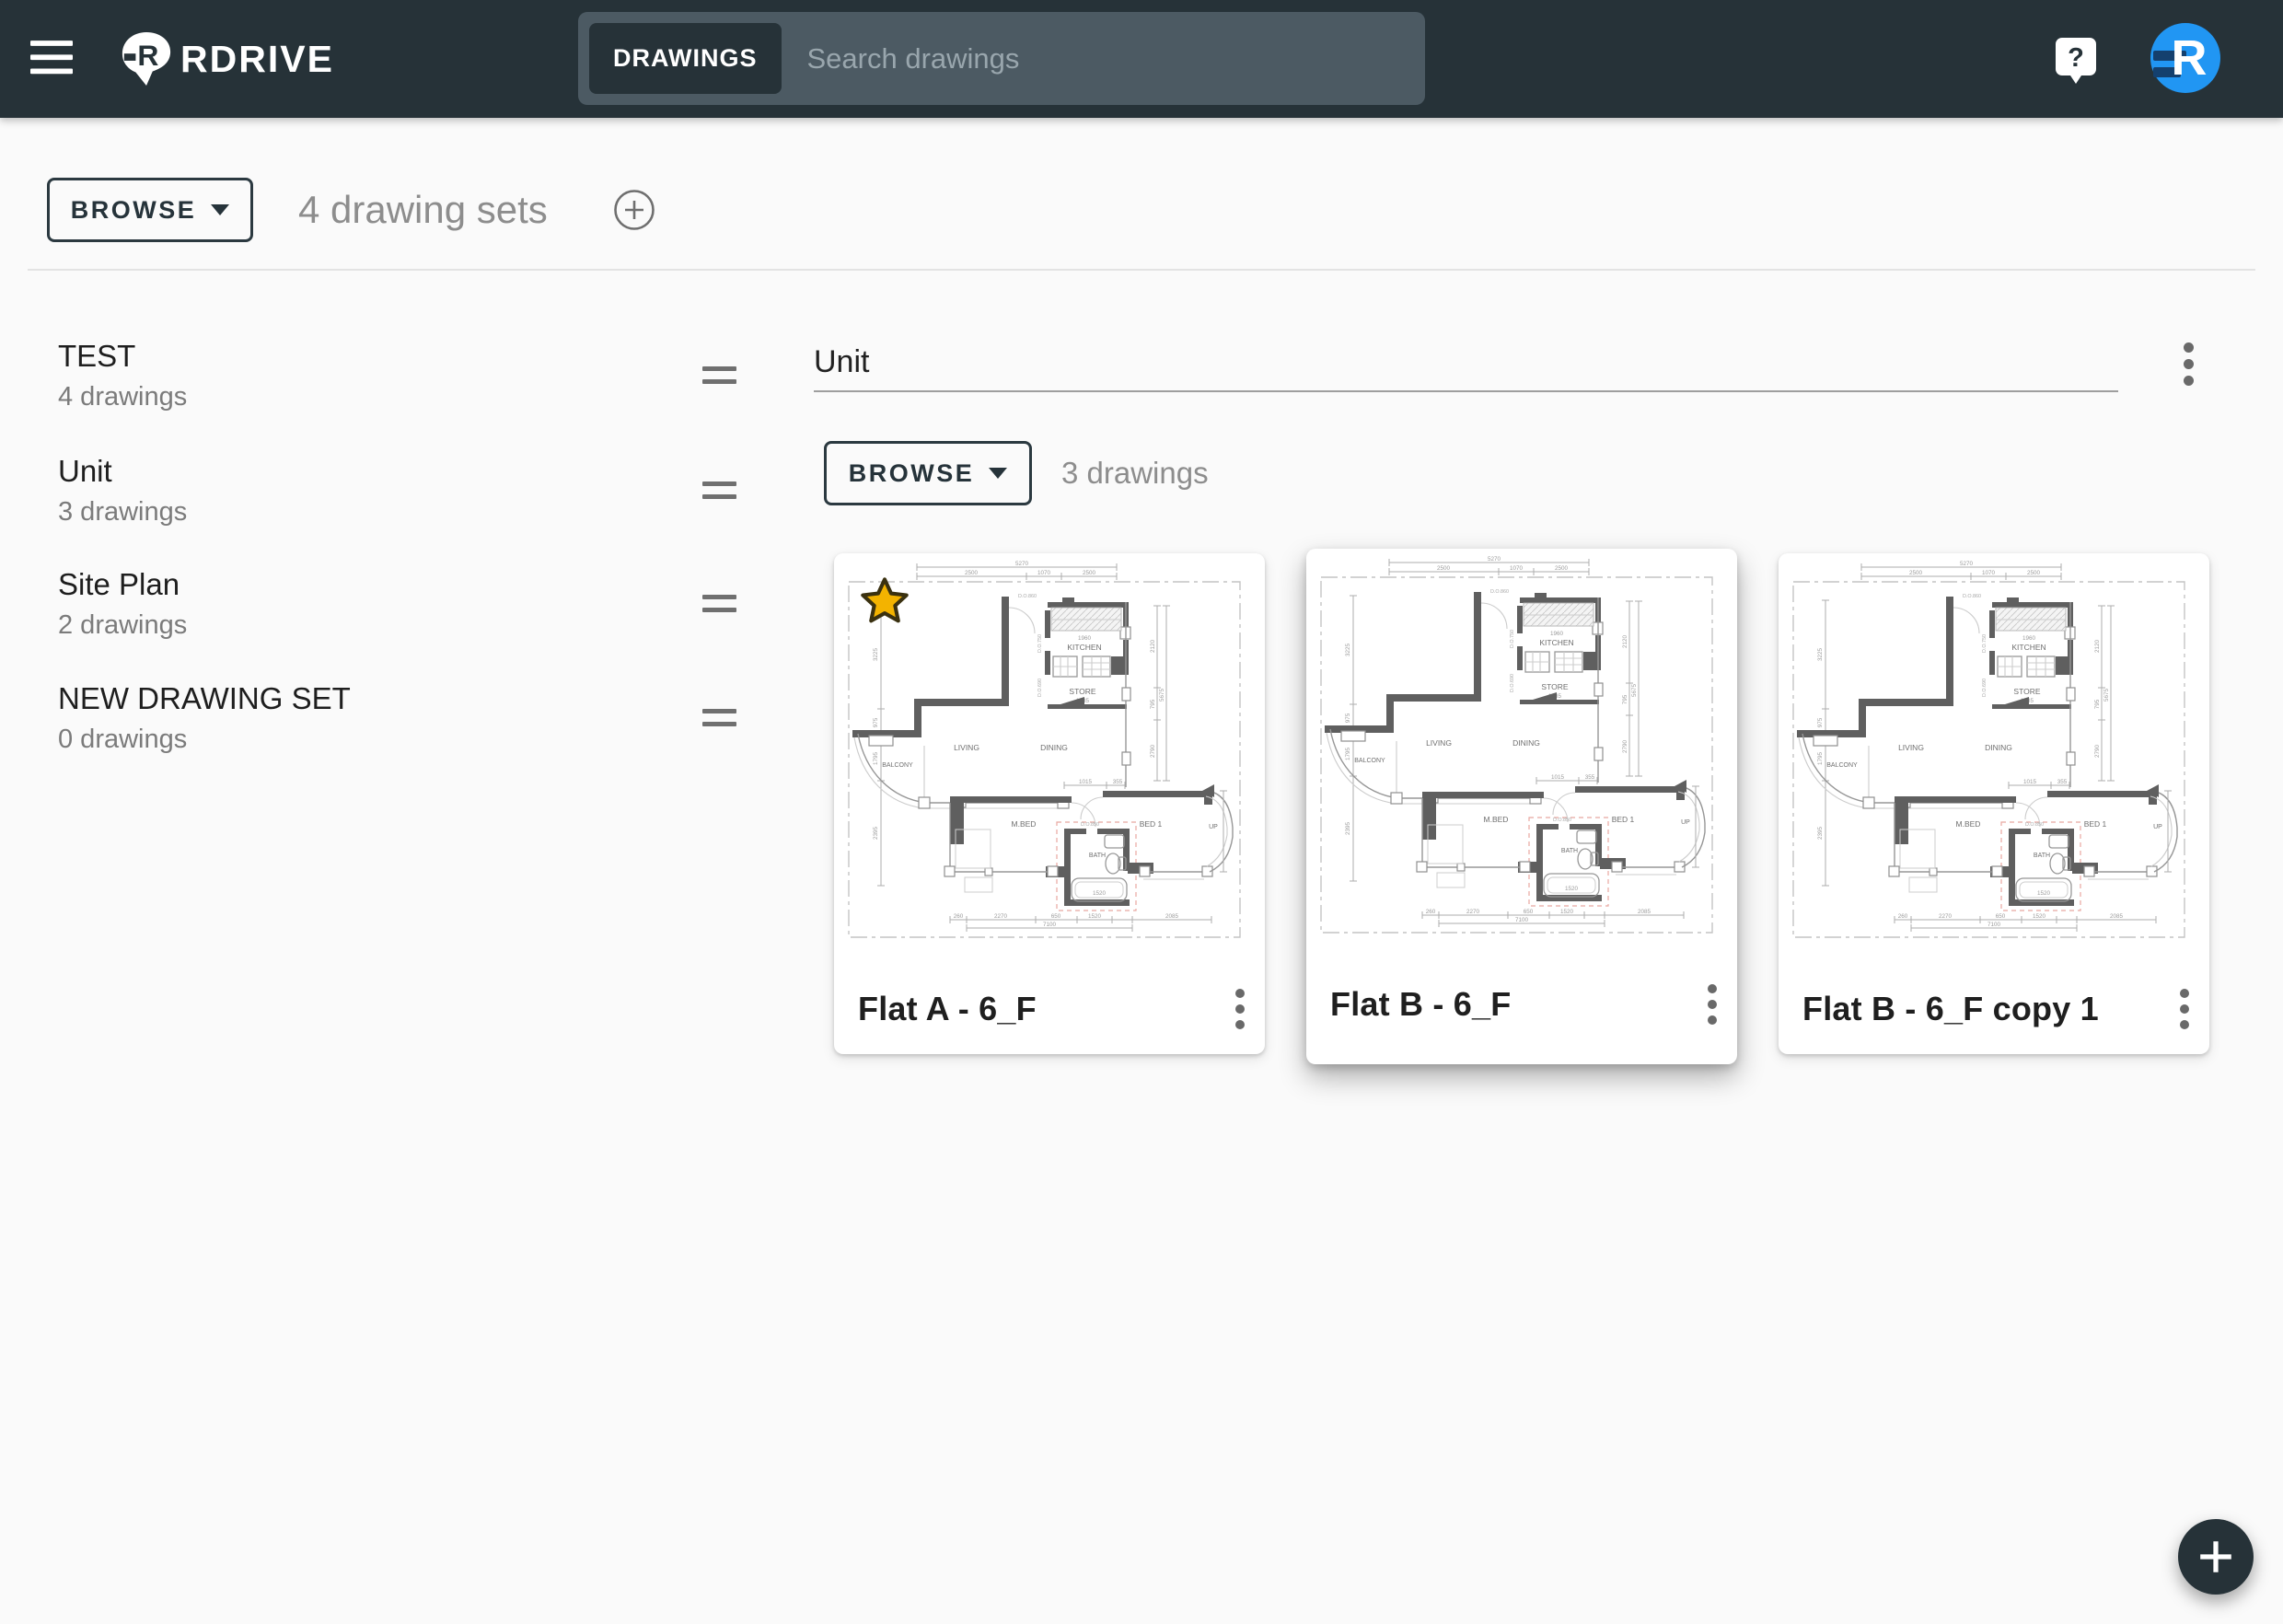 The image size is (2283, 1624). Describe the element at coordinates (1557, 634) in the screenshot. I see `dim-label: 1960` at that location.